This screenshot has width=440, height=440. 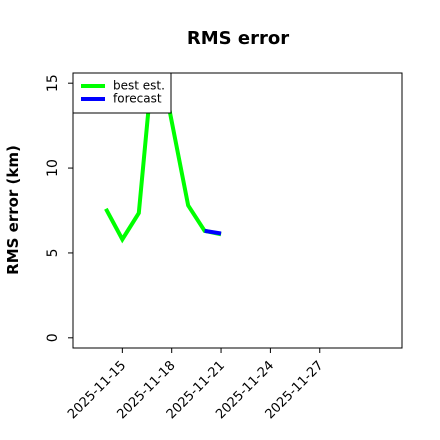 What do you see at coordinates (53, 168) in the screenshot?
I see `y-tick-label: 10` at bounding box center [53, 168].